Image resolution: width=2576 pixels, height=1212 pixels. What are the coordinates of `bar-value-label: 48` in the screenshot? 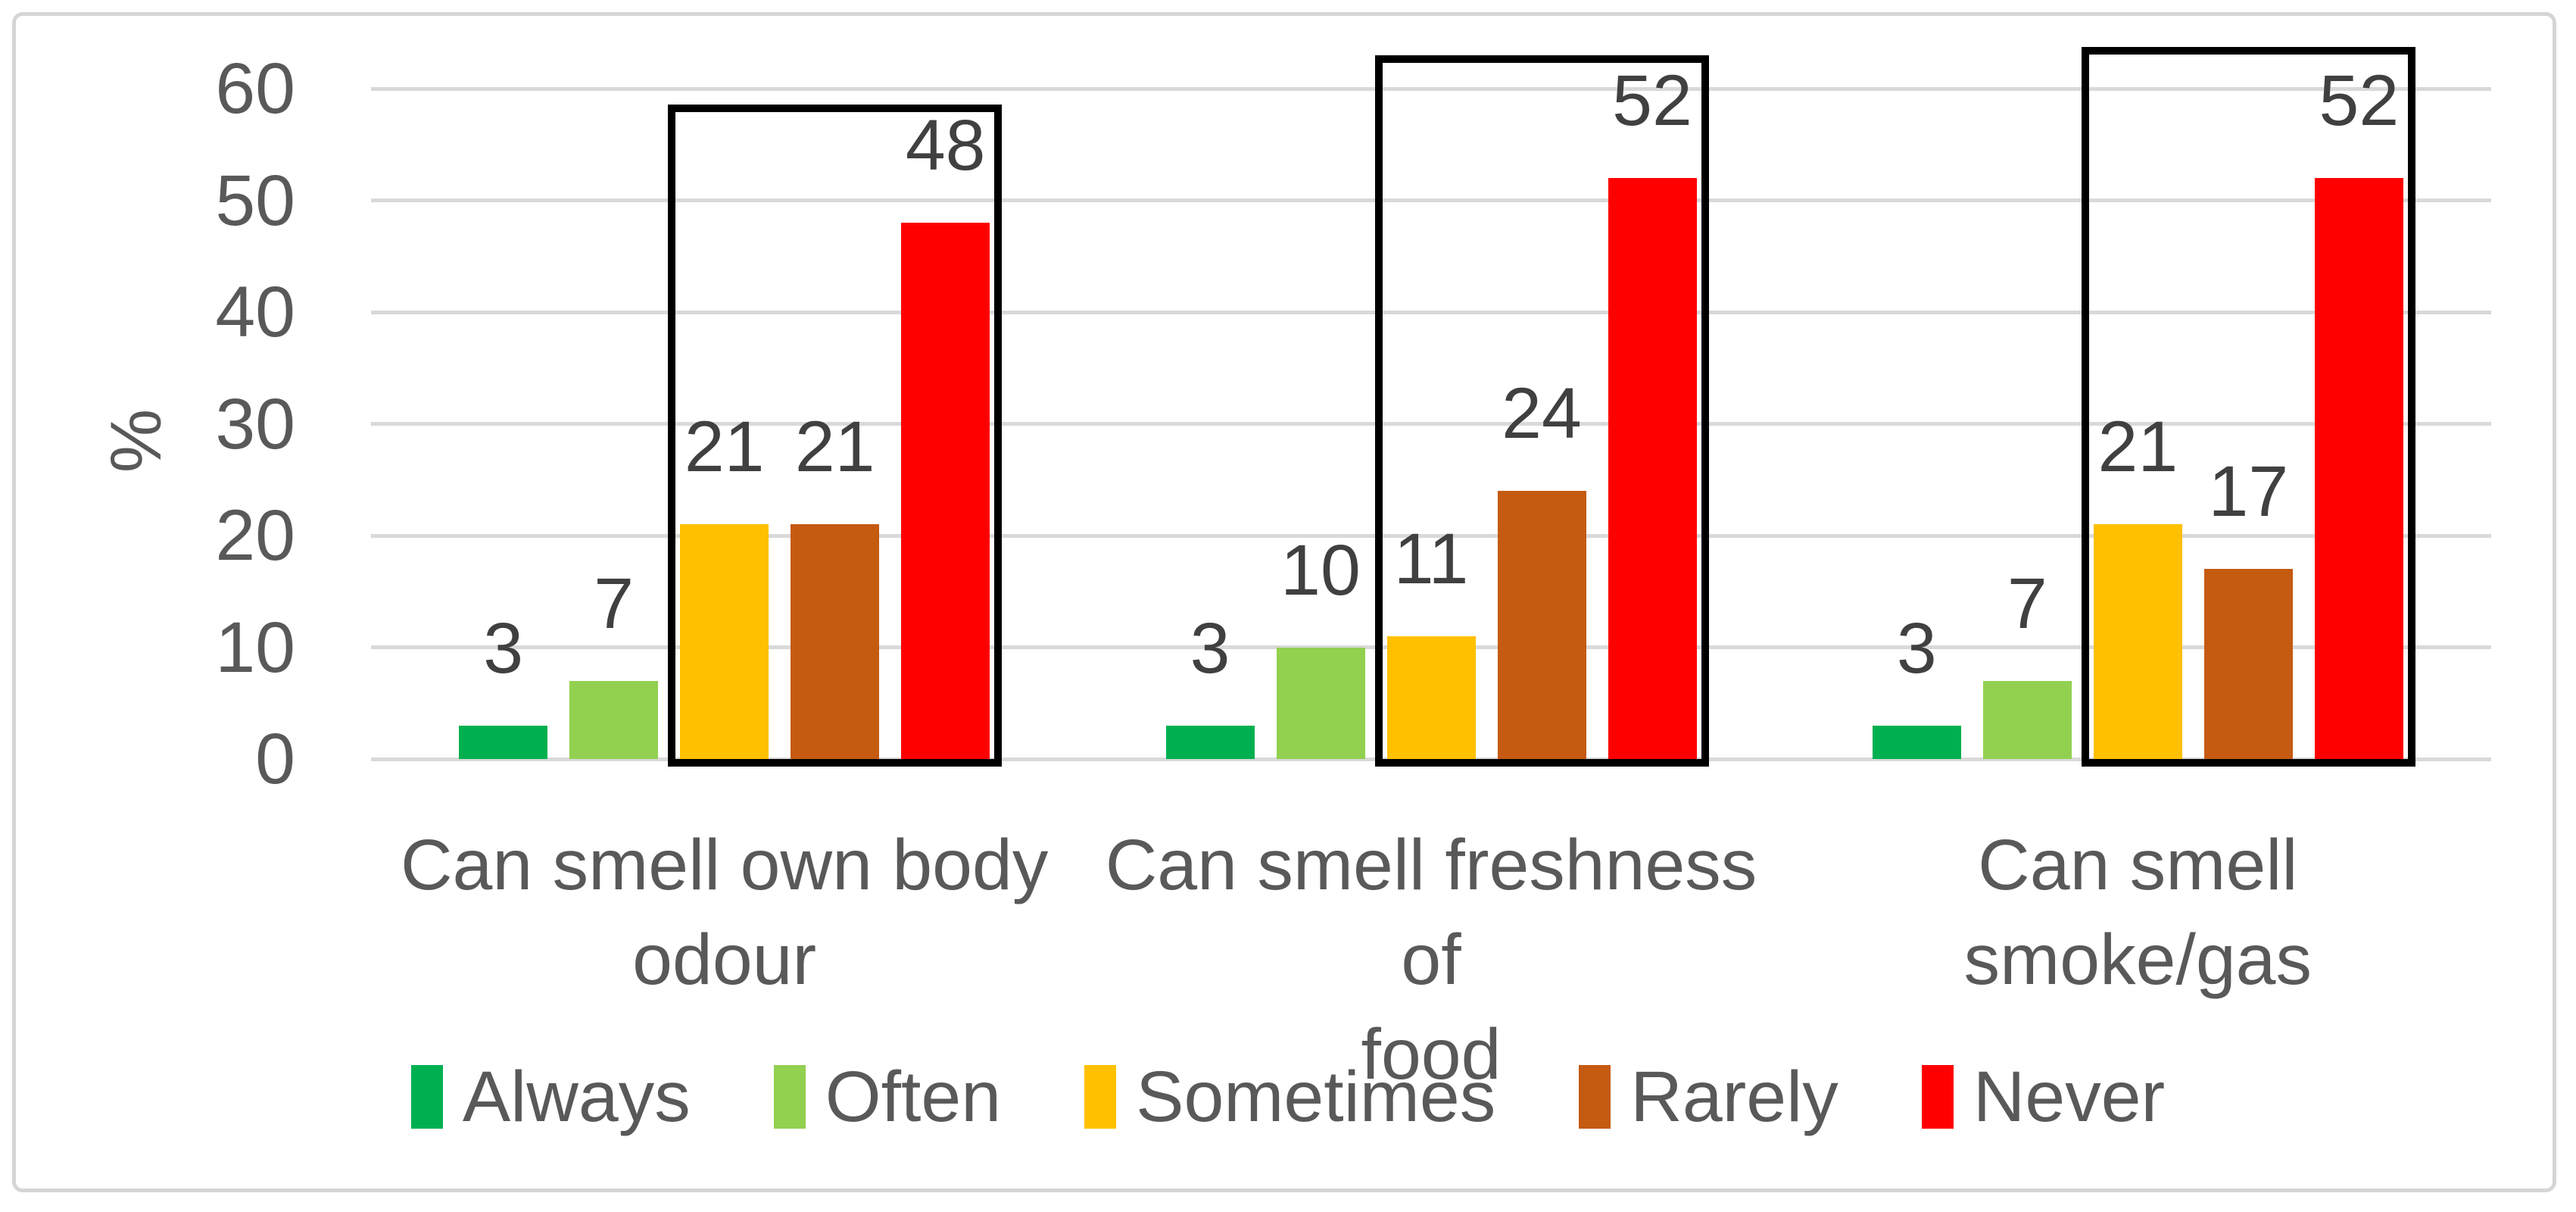 It's located at (945, 145).